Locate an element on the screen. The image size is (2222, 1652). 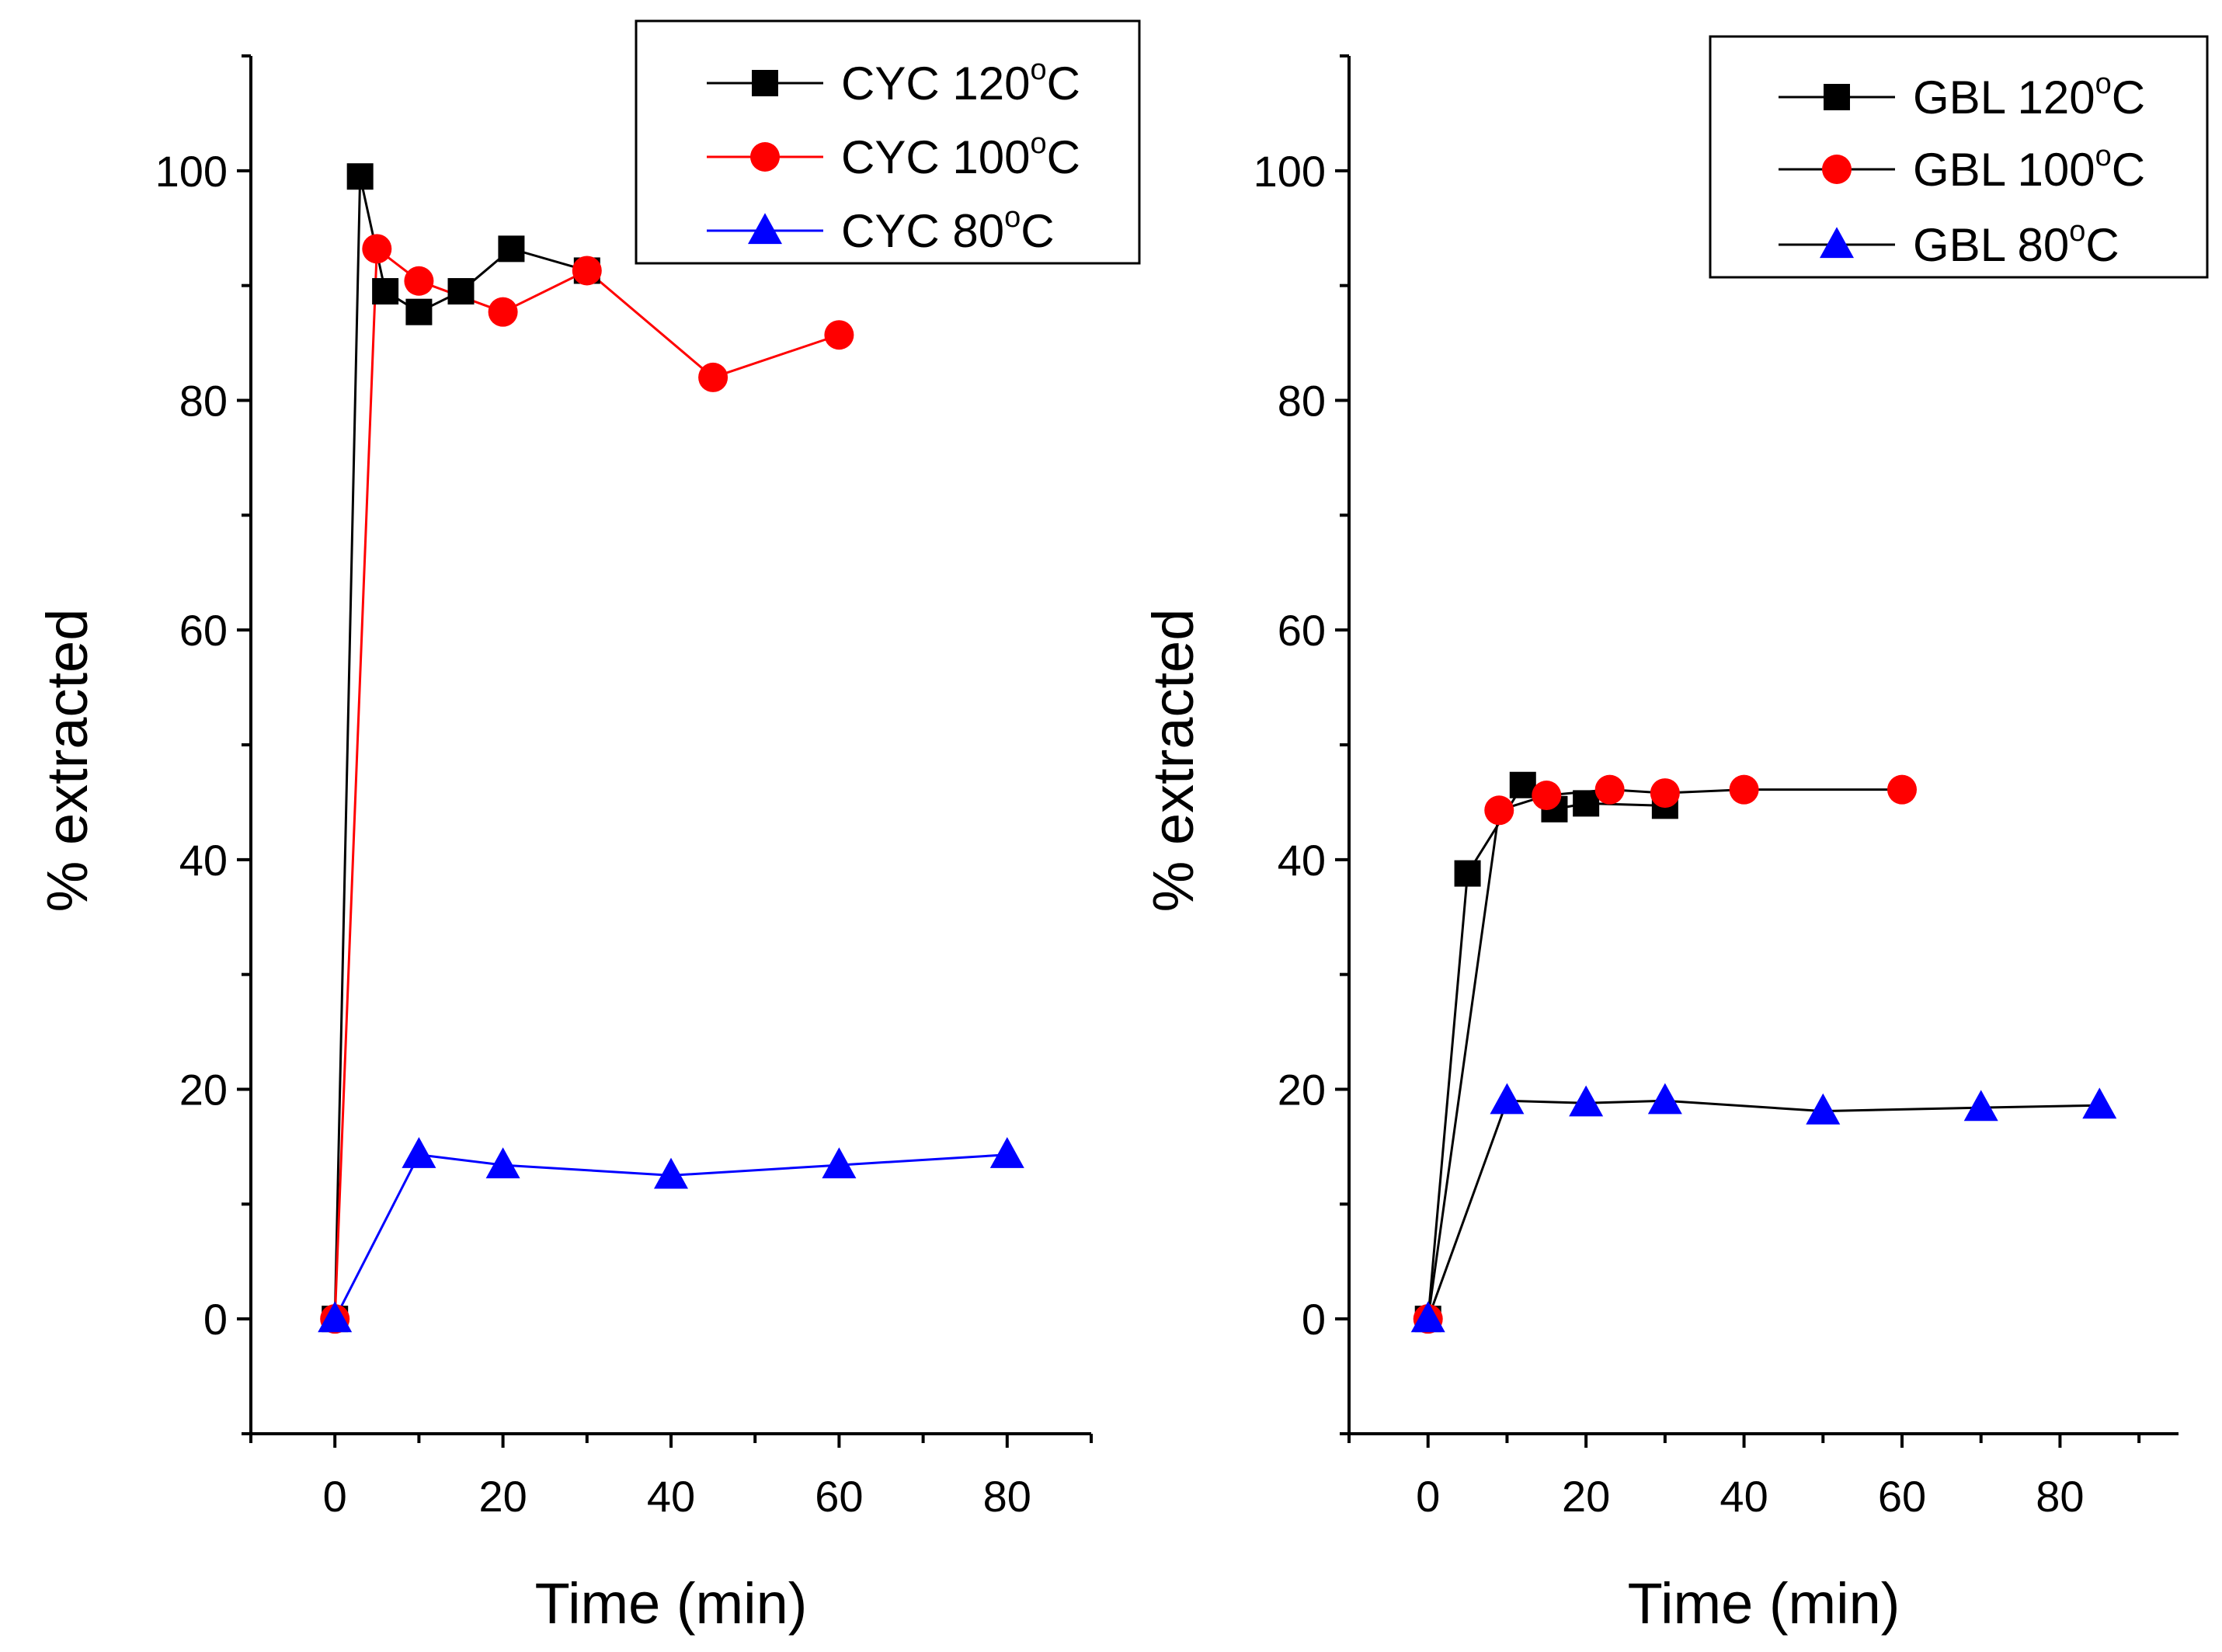
legend-label-main: GBL 120 is located at coordinates (2004, 97).